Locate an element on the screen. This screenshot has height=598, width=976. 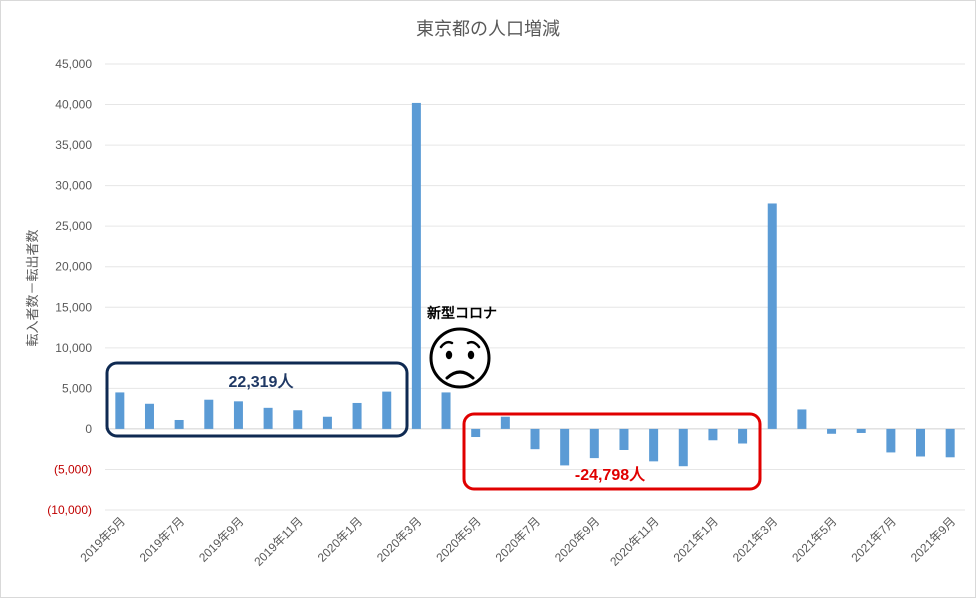
worried-face-icon is located at coordinates (460, 358).